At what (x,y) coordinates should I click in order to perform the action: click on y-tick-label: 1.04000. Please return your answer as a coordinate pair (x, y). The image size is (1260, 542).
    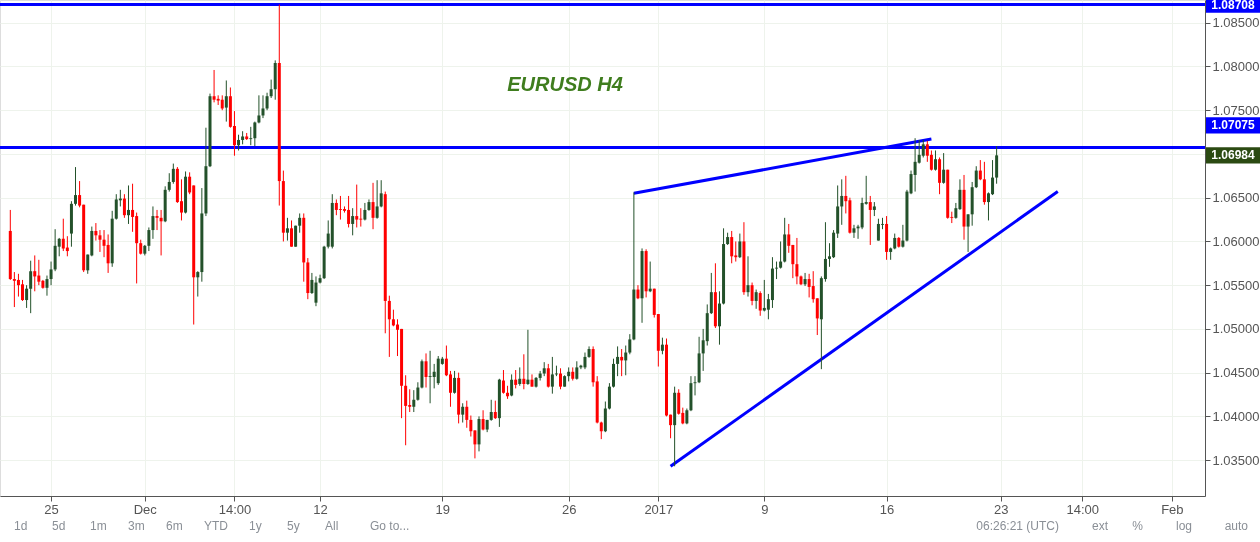
    Looking at the image, I should click on (1236, 416).